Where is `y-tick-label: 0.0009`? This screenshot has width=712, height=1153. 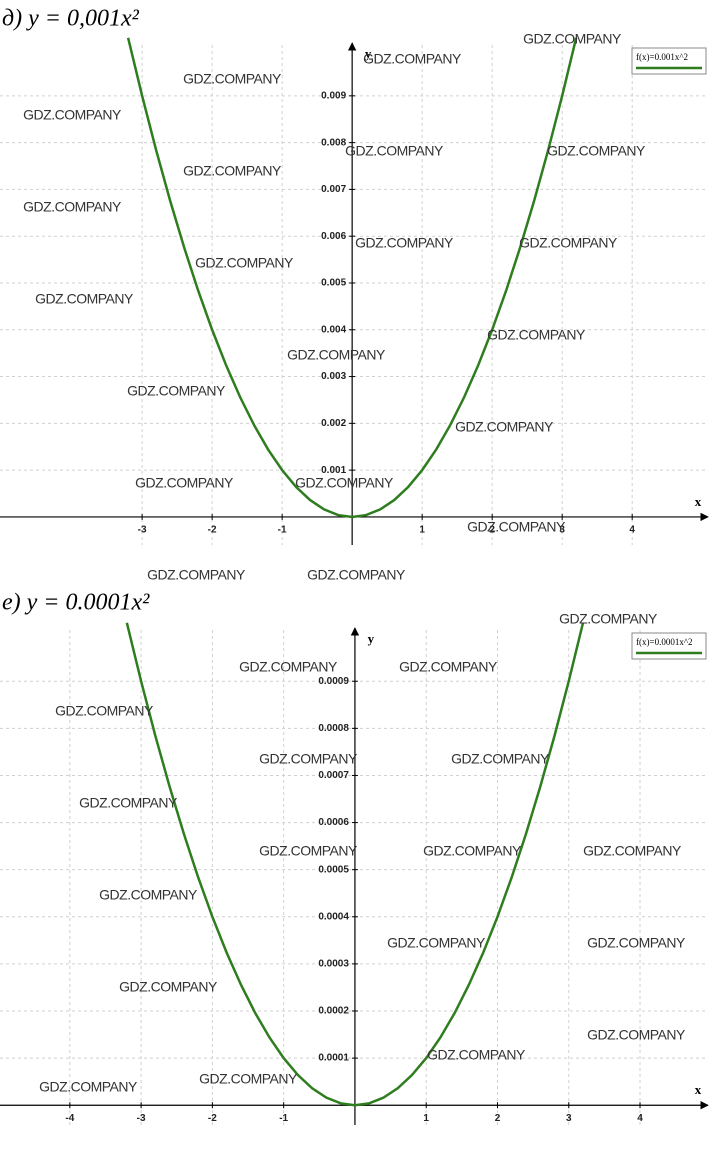
y-tick-label: 0.0009 is located at coordinates (333, 681).